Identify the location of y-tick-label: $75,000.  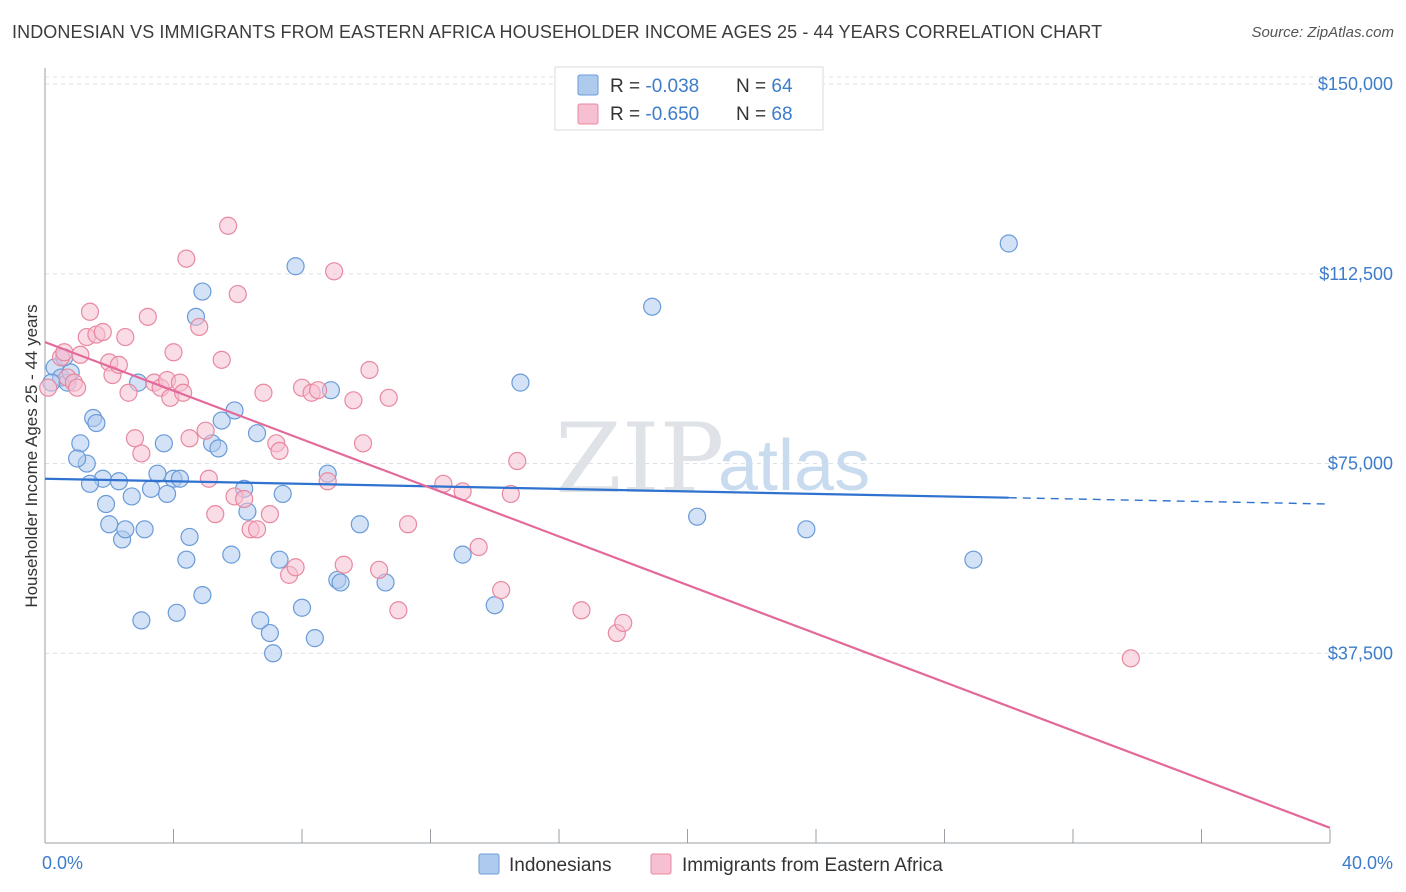
(1360, 464).